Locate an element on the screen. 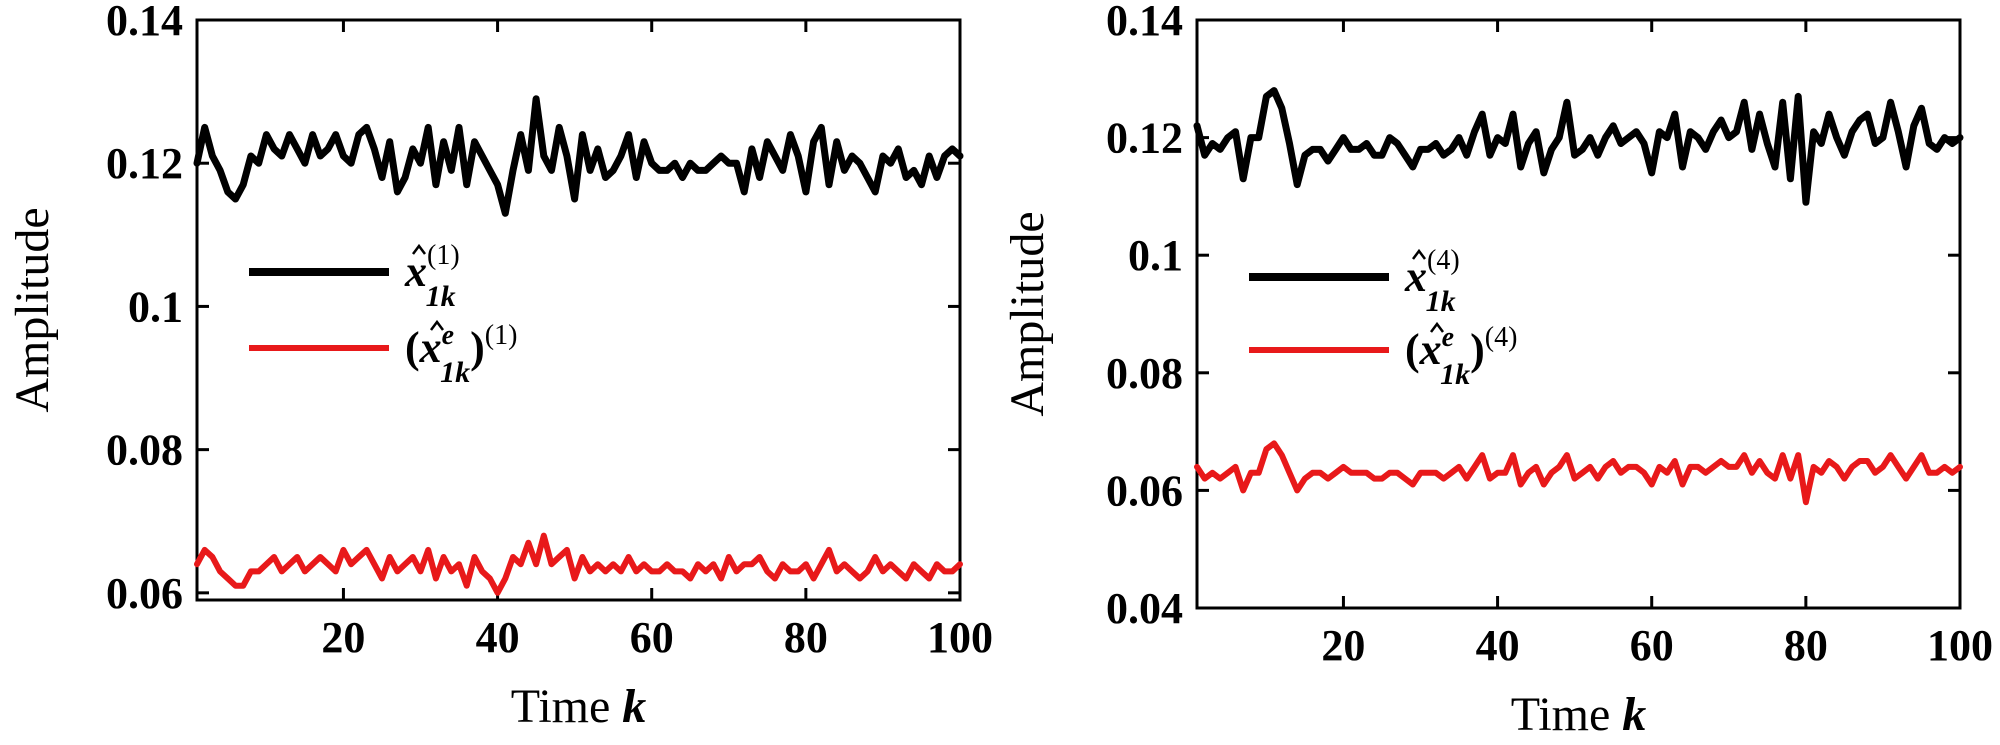 Image resolution: width=2000 pixels, height=745 pixels. y-tick-label: 0.04 is located at coordinates (1144, 608).